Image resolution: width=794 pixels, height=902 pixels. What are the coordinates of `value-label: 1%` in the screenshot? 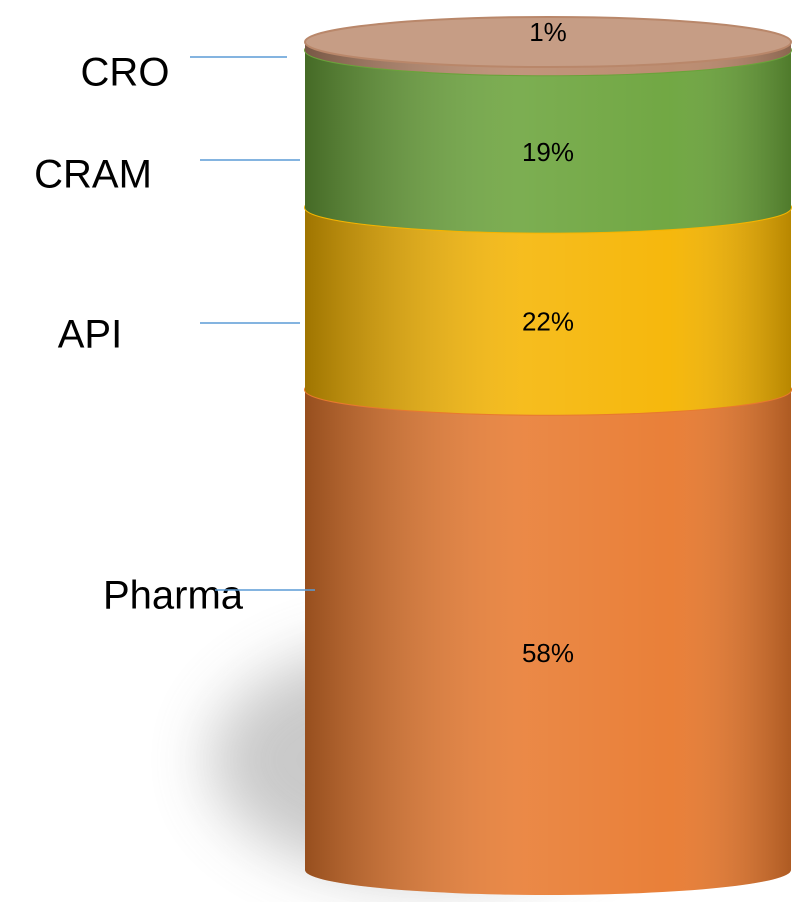 It's located at (548, 32).